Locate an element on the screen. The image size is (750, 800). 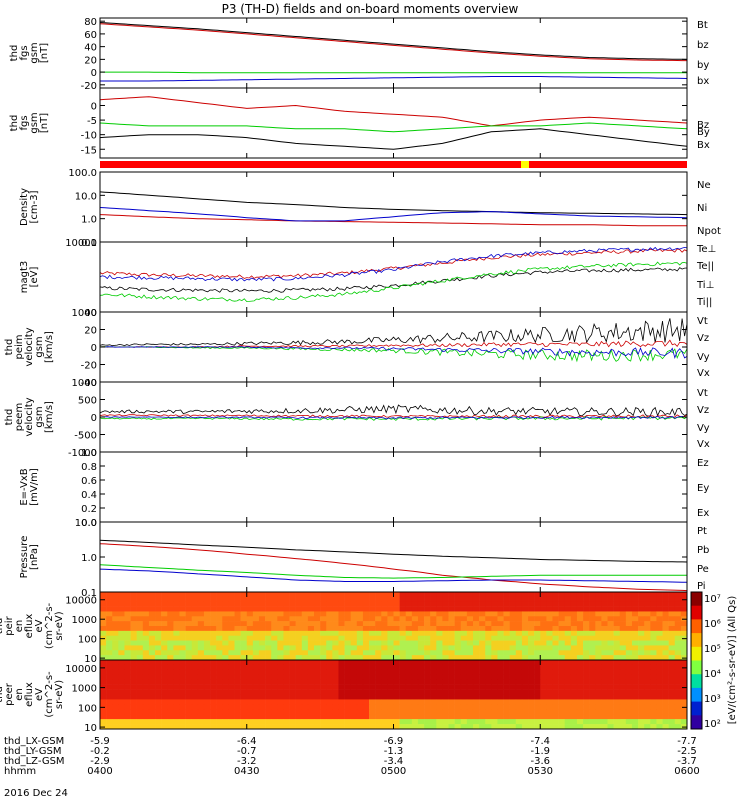
ylabel-line: fgs is located at coordinates (24, 52).